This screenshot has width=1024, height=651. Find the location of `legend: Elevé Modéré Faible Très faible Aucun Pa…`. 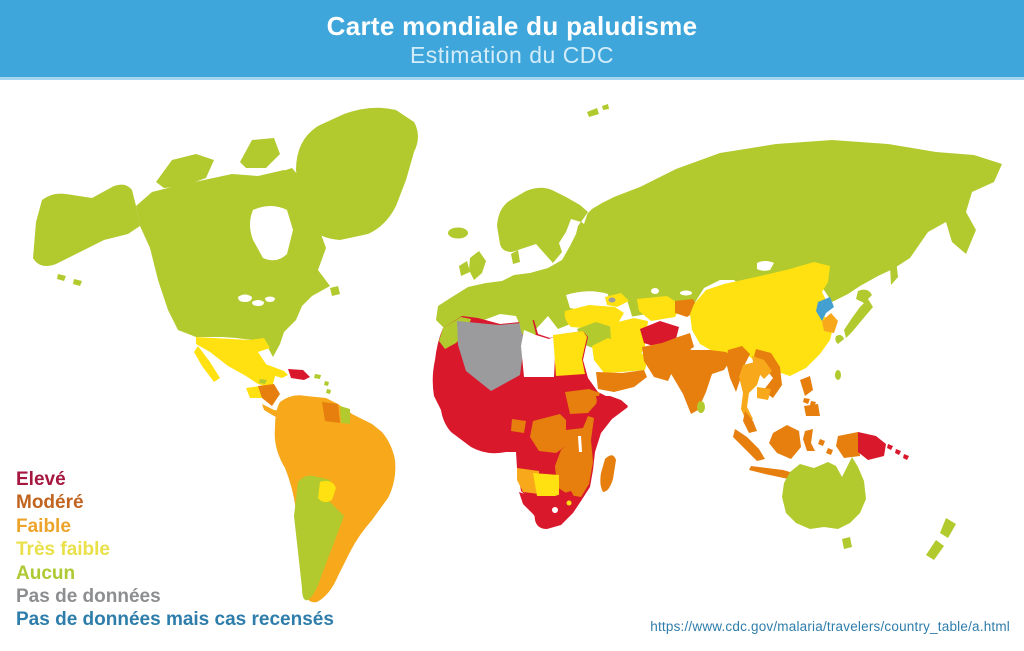

legend: Elevé Modéré Faible Très faible Aucun Pa… is located at coordinates (175, 550).